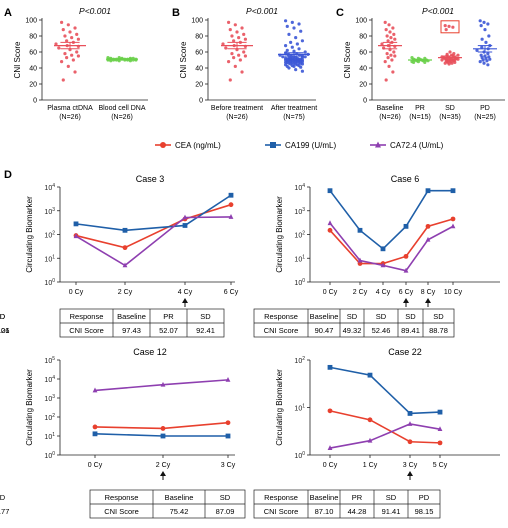 The image size is (508, 528). Describe the element at coordinates (228, 465) in the screenshot. I see `x-tick-label: 3 Cy` at that location.